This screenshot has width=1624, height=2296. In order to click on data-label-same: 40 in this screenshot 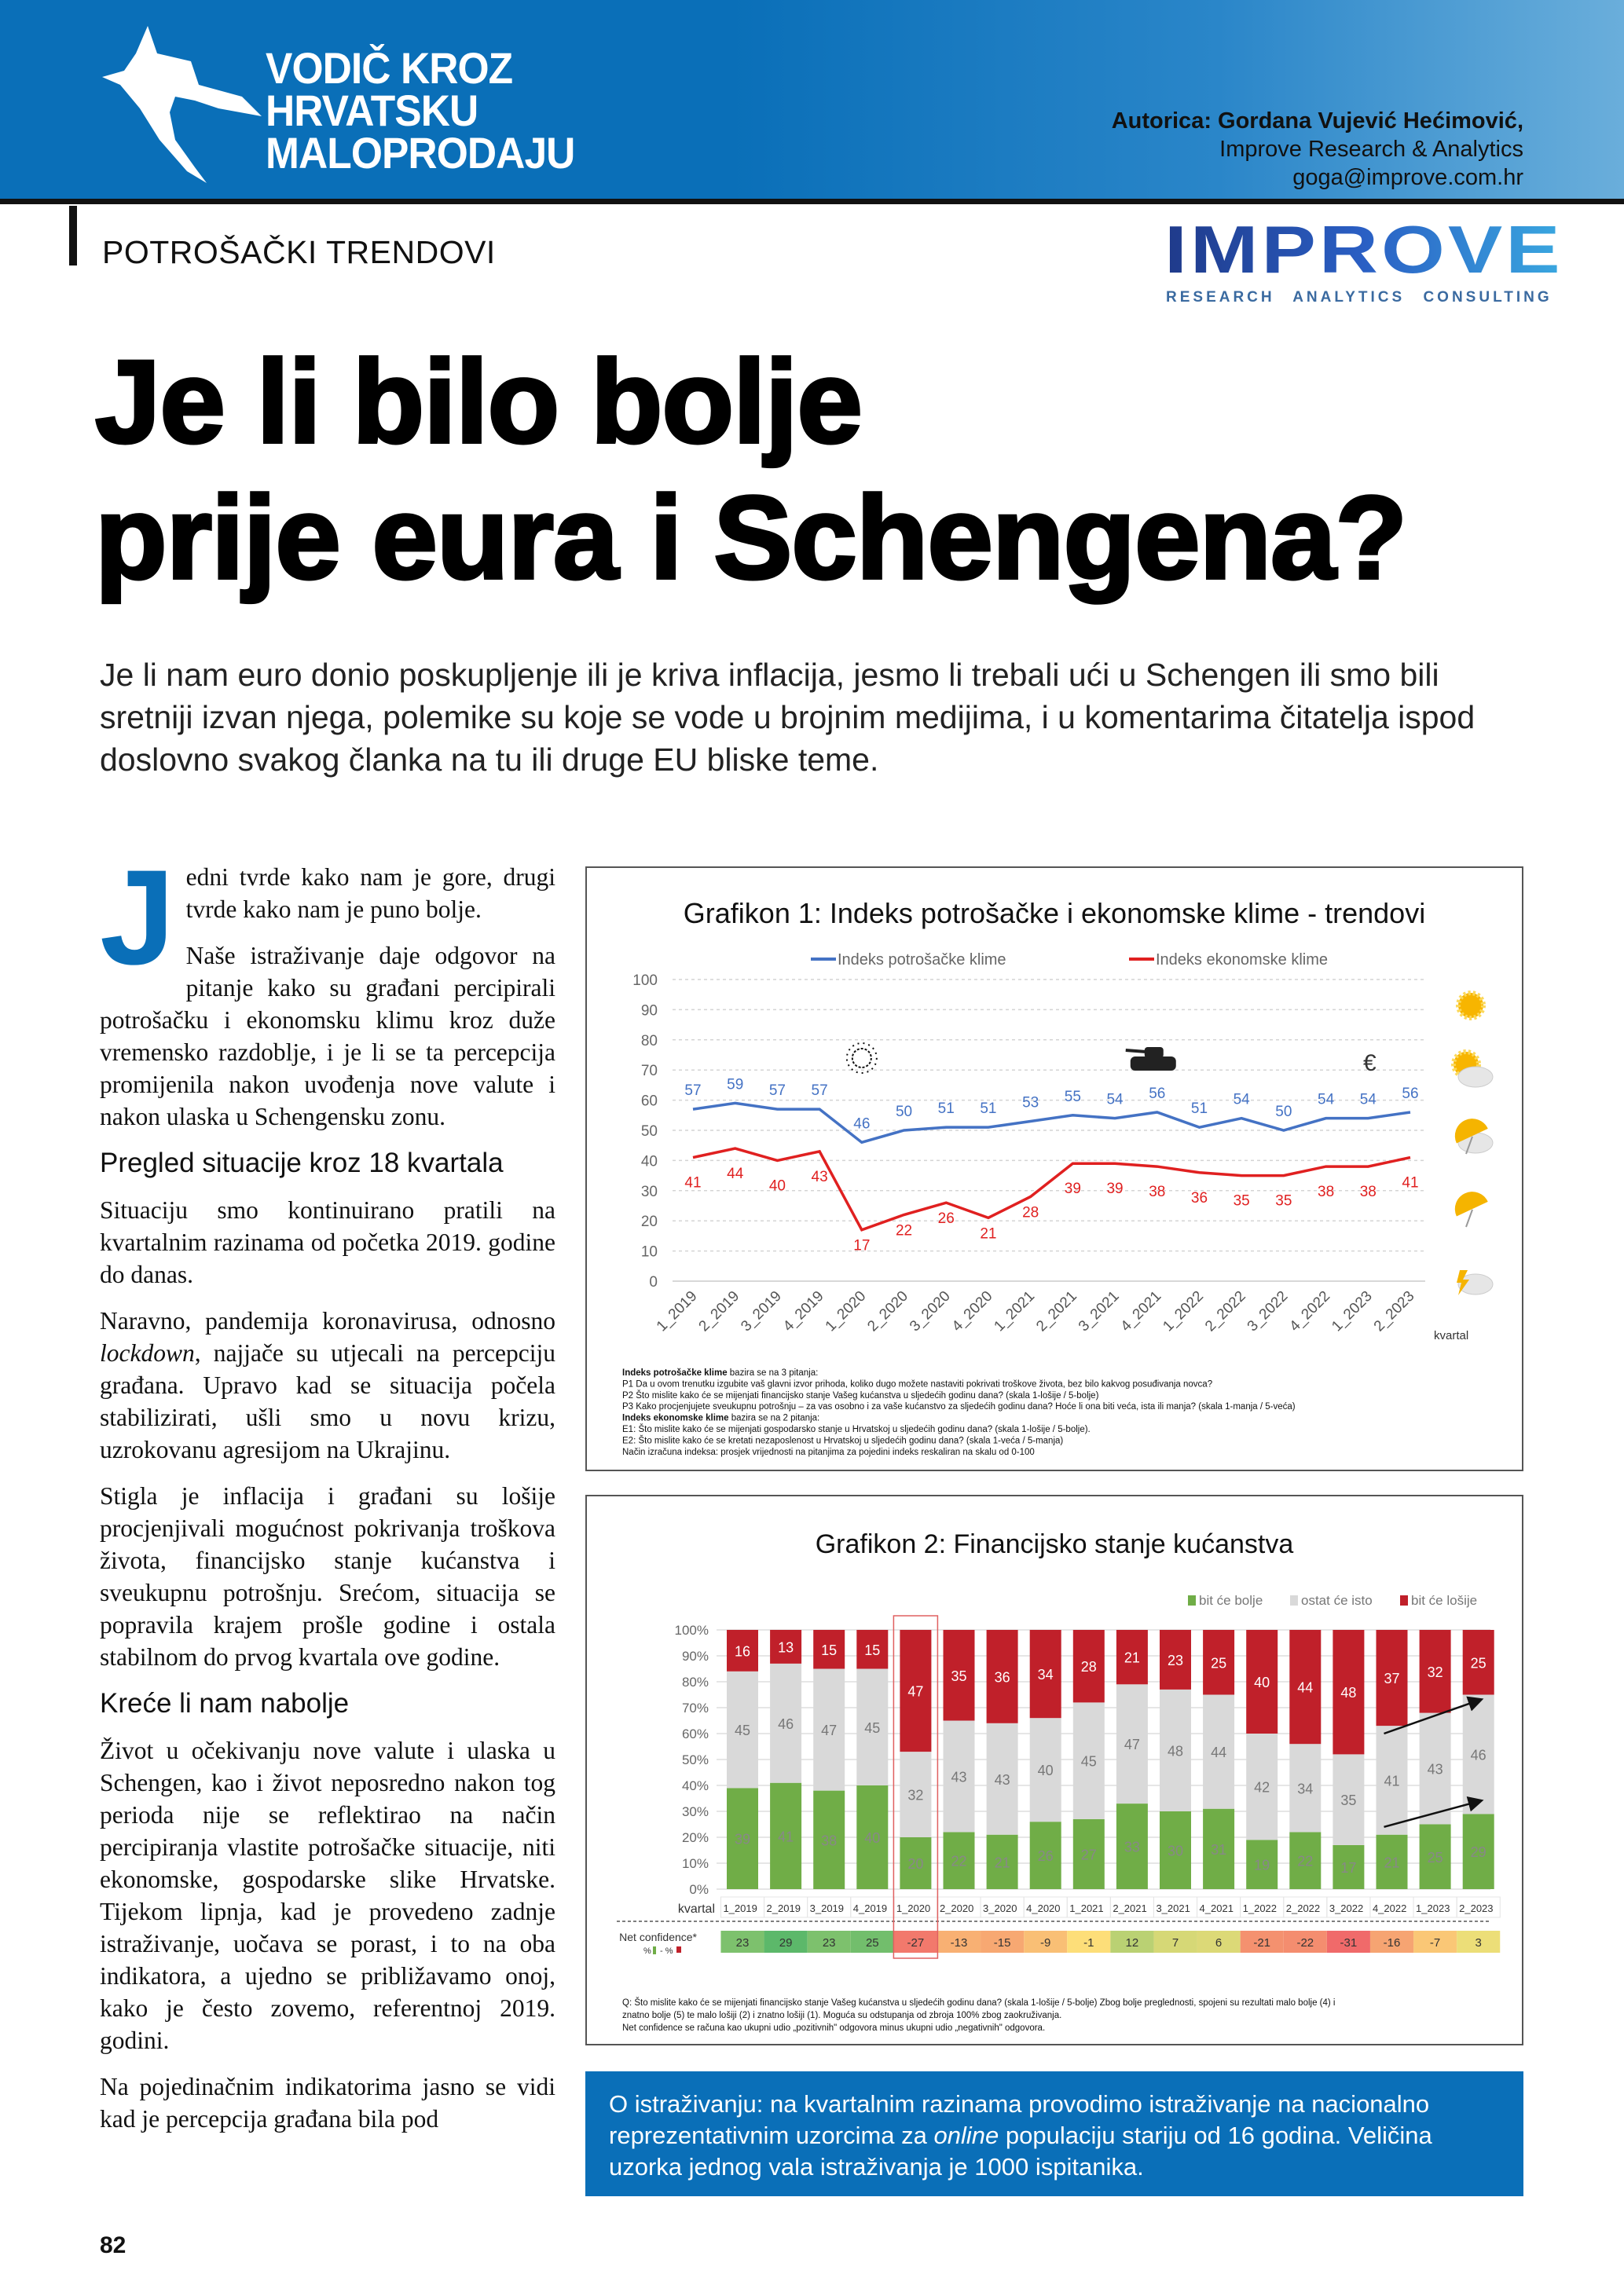, I will do `click(1046, 1770)`.